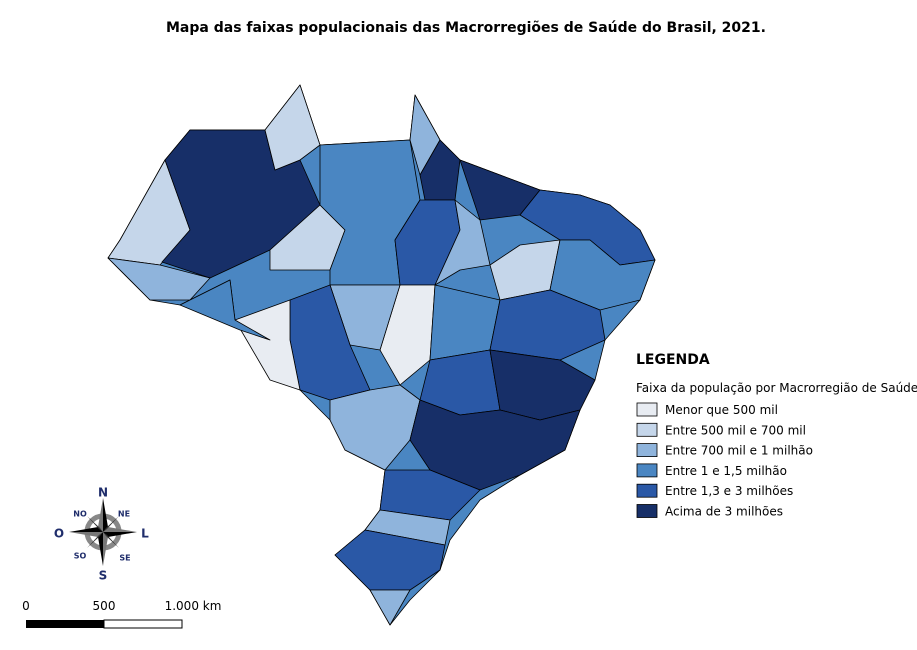 The height and width of the screenshot is (650, 917). I want to click on compass-label: SE, so click(124, 558).